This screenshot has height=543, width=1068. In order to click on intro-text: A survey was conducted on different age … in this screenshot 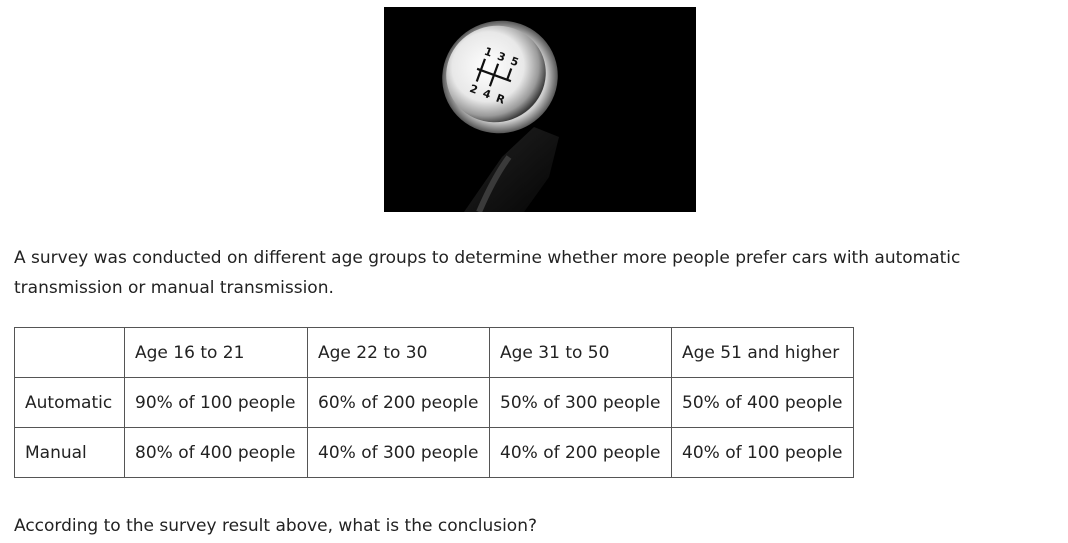, I will do `click(487, 273)`.